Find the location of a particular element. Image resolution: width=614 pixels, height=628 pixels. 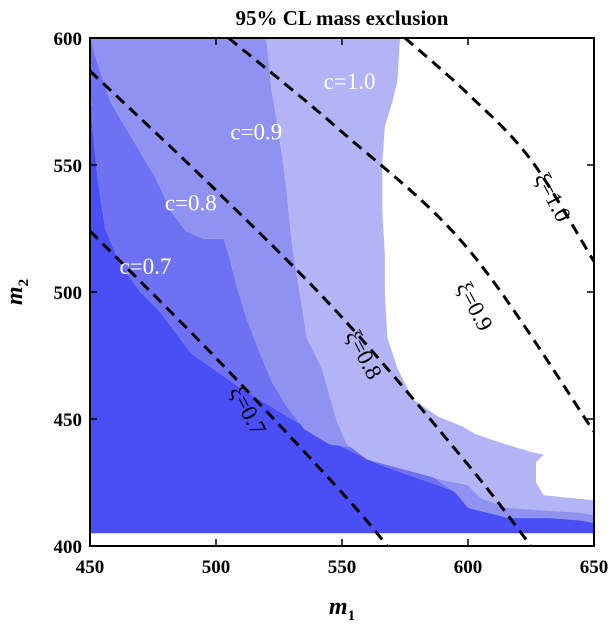

chart-title: 95% CL mass exclusion is located at coordinates (342, 18).